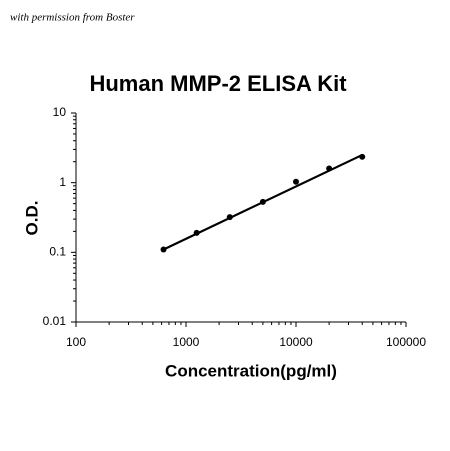 The width and height of the screenshot is (450, 451). I want to click on fit-line, so click(263, 202).